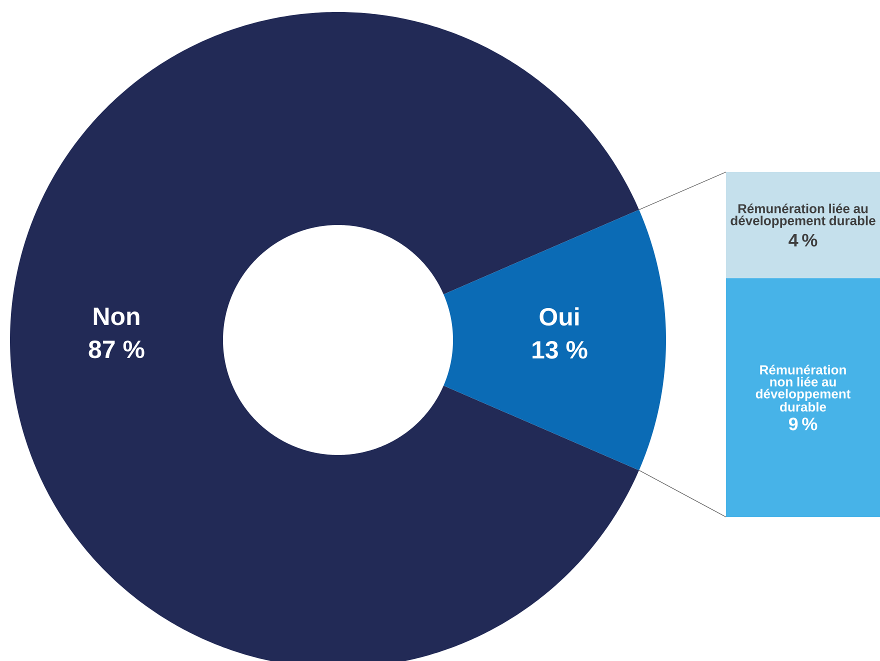 This screenshot has height=661, width=880. Describe the element at coordinates (803, 216) in the screenshot. I see `series-label: Rémunération liée au développement durable` at that location.